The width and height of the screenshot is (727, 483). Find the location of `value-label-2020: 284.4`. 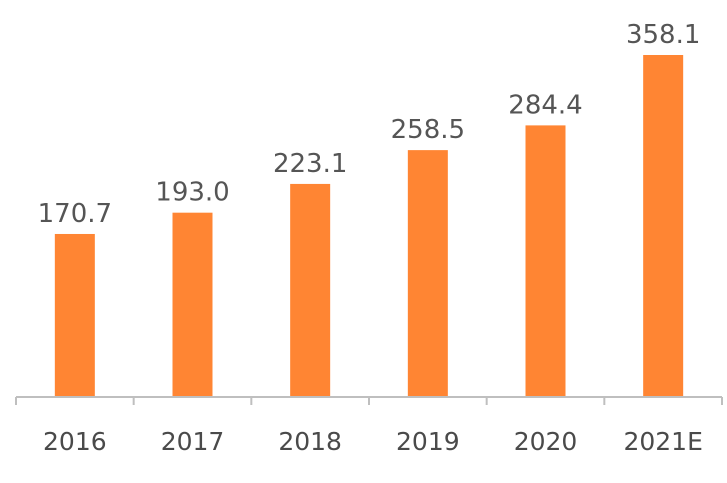

value-label-2020: 284.4 is located at coordinates (545, 105).